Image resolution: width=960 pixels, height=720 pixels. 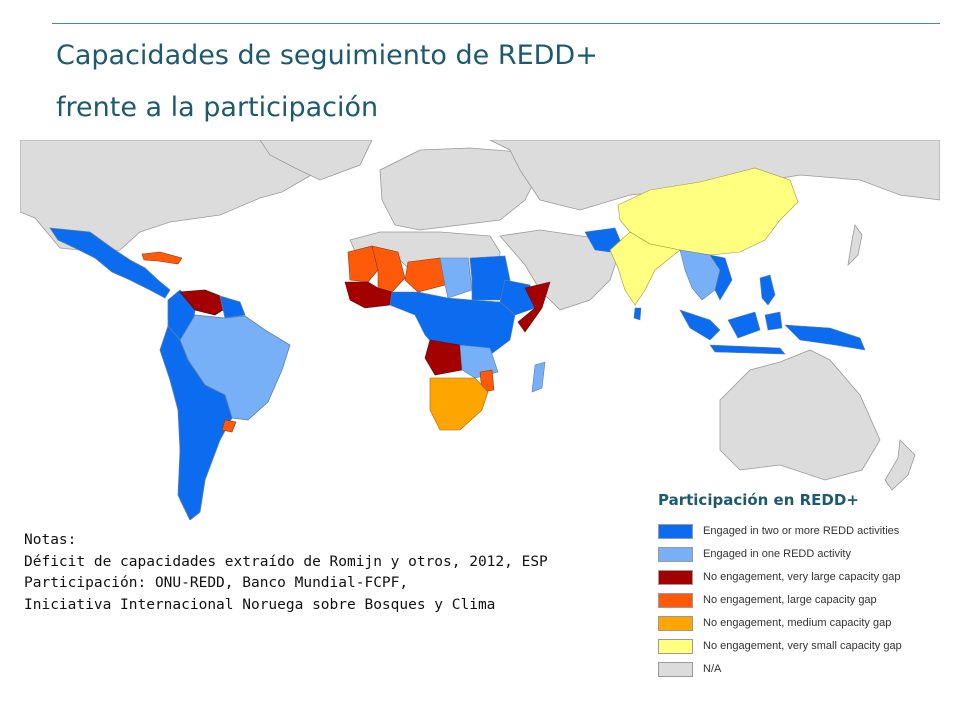 What do you see at coordinates (767, 290) in the screenshot?
I see `philippines` at bounding box center [767, 290].